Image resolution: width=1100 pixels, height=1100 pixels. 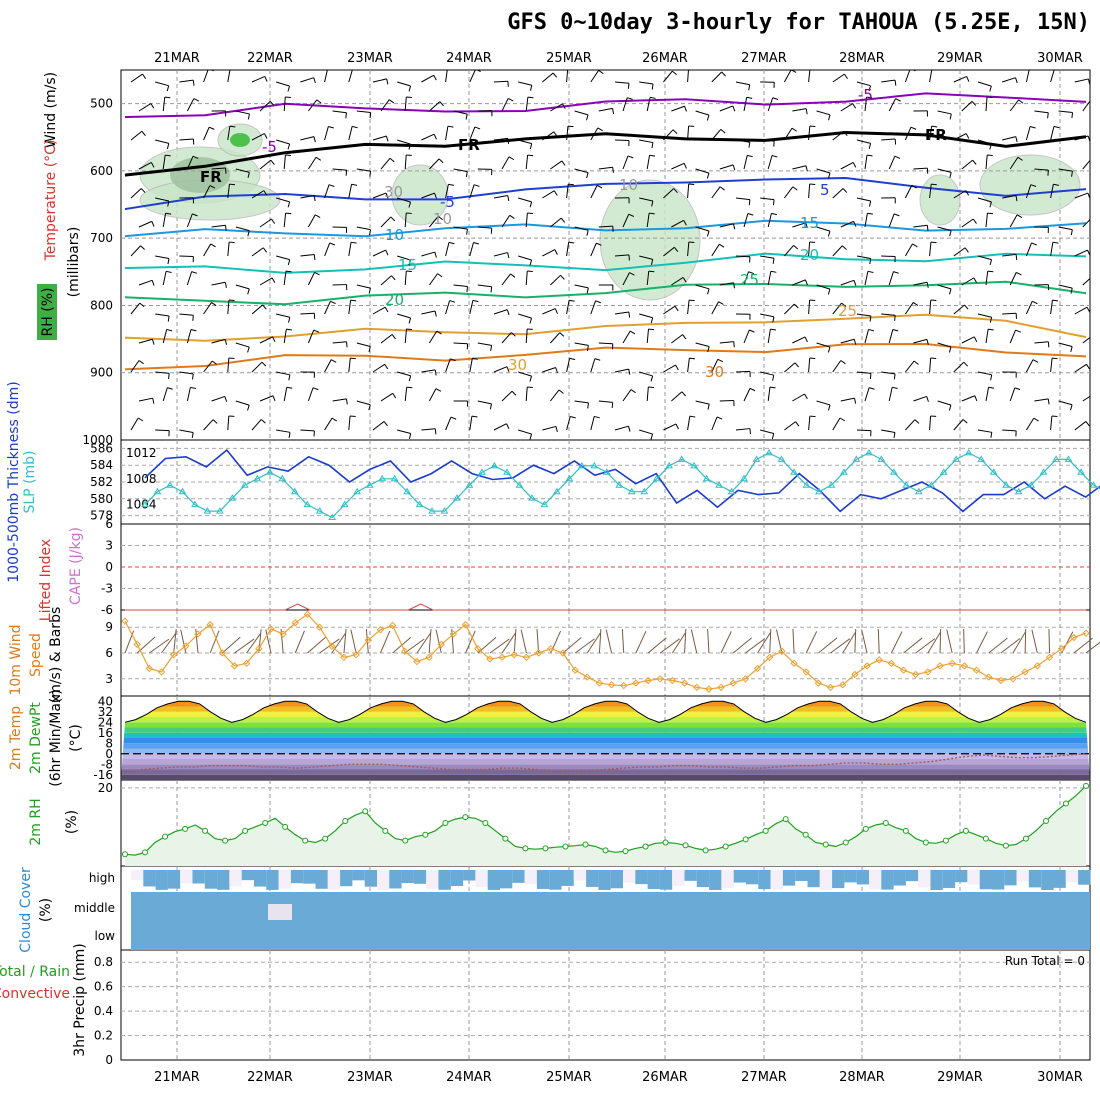 I want to click on pressure-tick: 900, so click(x=101, y=373).